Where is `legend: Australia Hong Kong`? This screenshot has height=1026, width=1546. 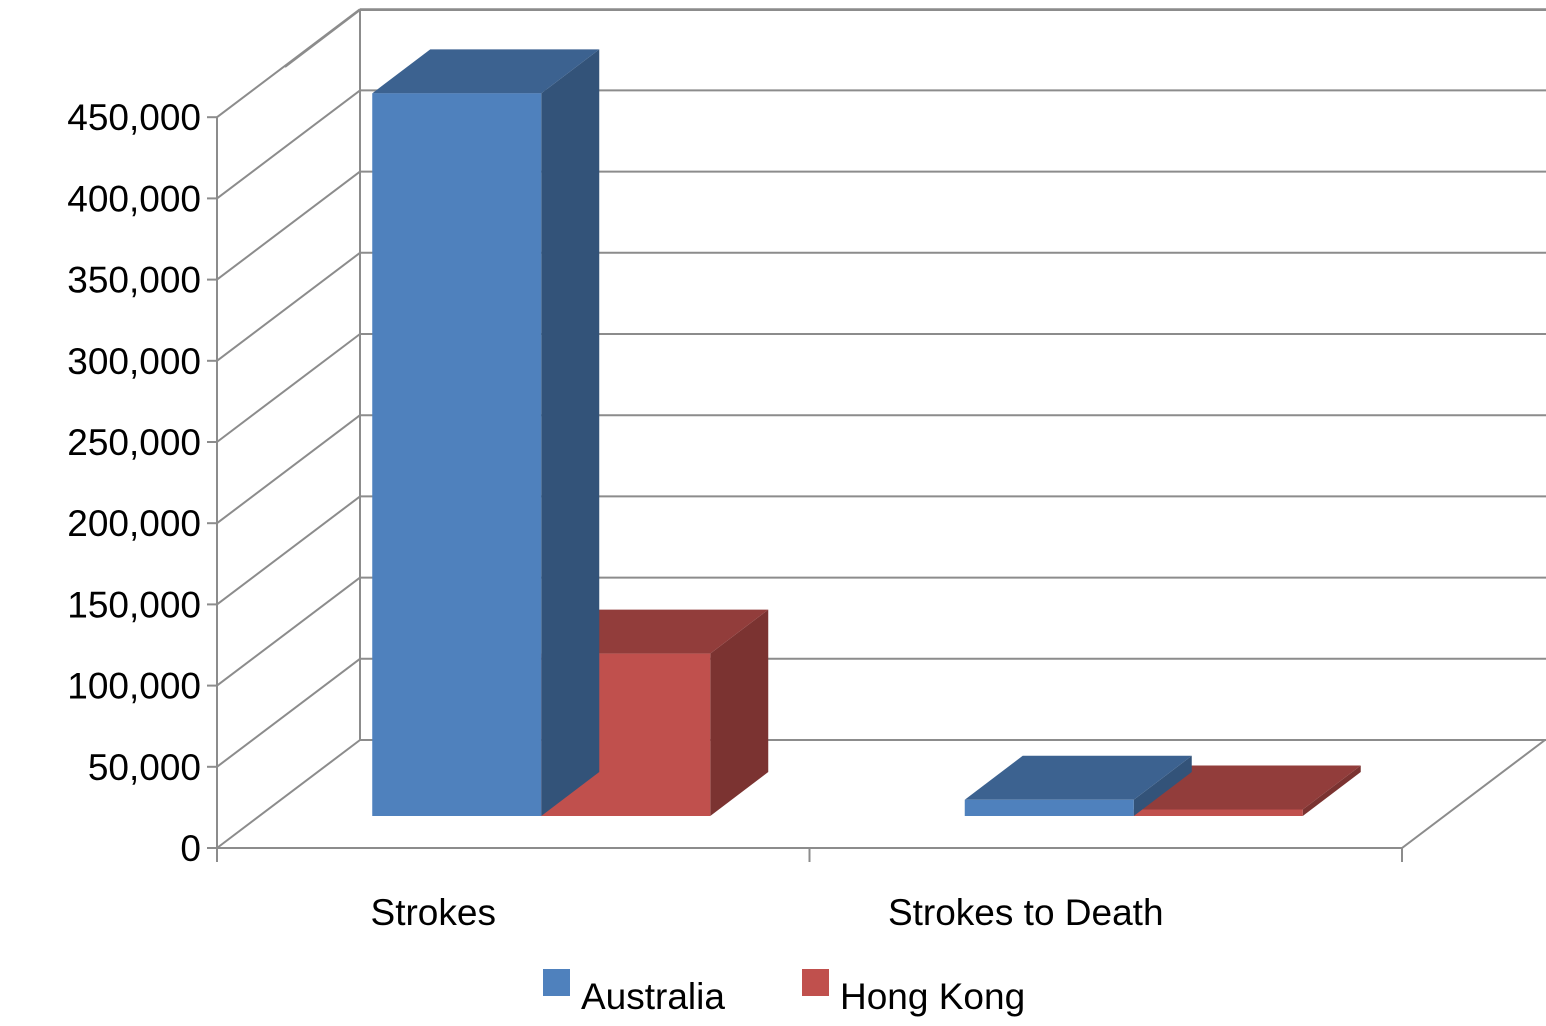
legend: Australia Hong Kong is located at coordinates (784, 993).